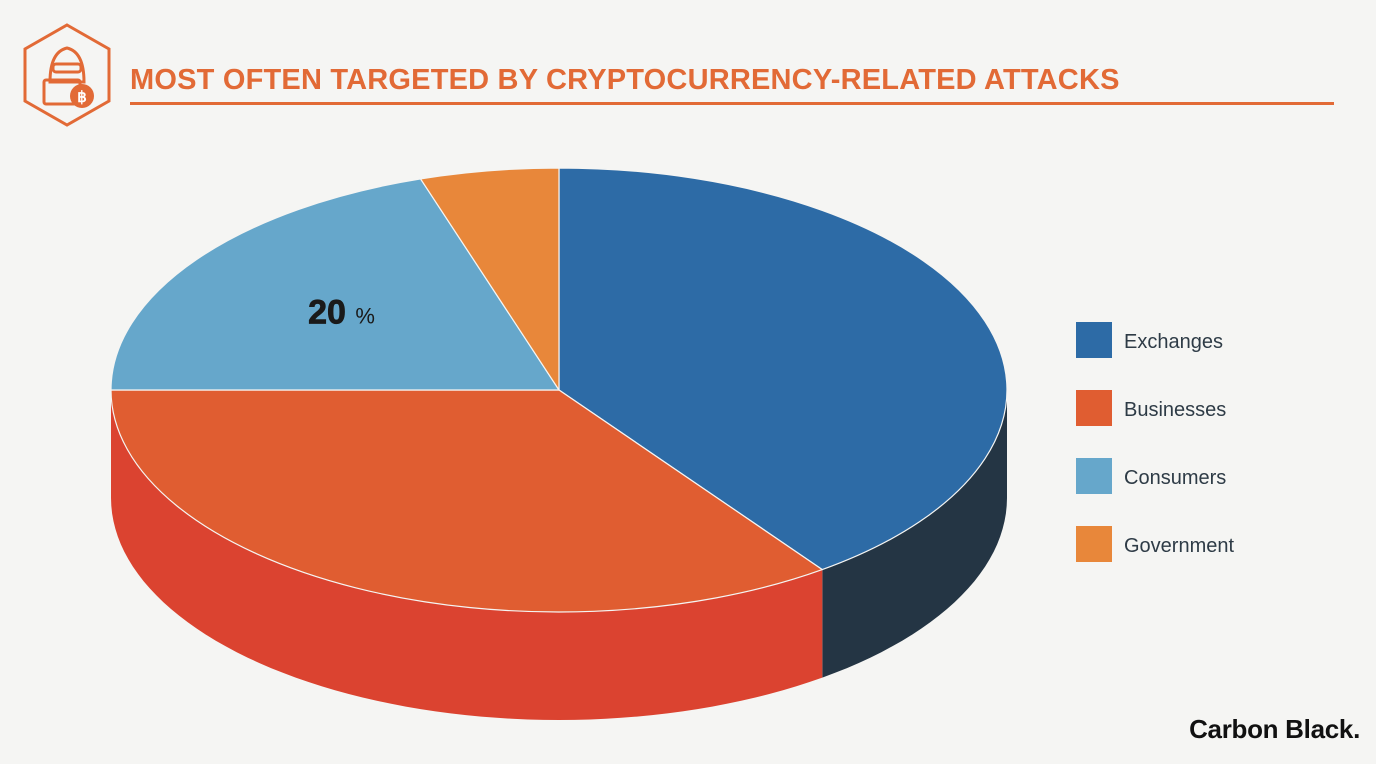 The height and width of the screenshot is (764, 1376). I want to click on data-label-consumers: 20 %, so click(341, 313).